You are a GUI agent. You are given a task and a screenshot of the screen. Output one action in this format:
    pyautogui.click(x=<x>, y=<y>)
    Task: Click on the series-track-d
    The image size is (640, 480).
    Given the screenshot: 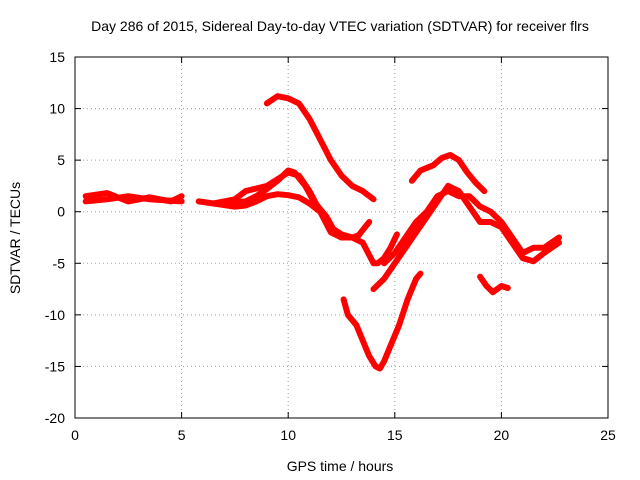 What is the action you would take?
    pyautogui.click(x=305, y=218)
    